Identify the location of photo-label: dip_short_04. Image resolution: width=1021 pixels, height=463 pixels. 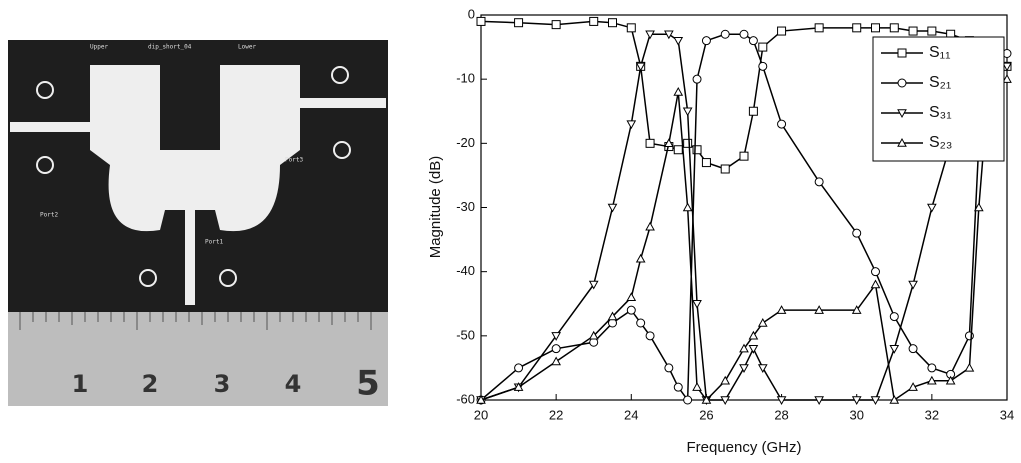
(170, 47).